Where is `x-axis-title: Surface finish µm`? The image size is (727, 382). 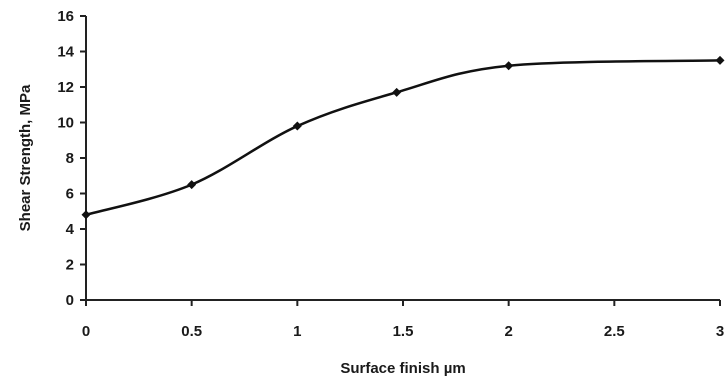
x-axis-title: Surface finish µm is located at coordinates (402, 368).